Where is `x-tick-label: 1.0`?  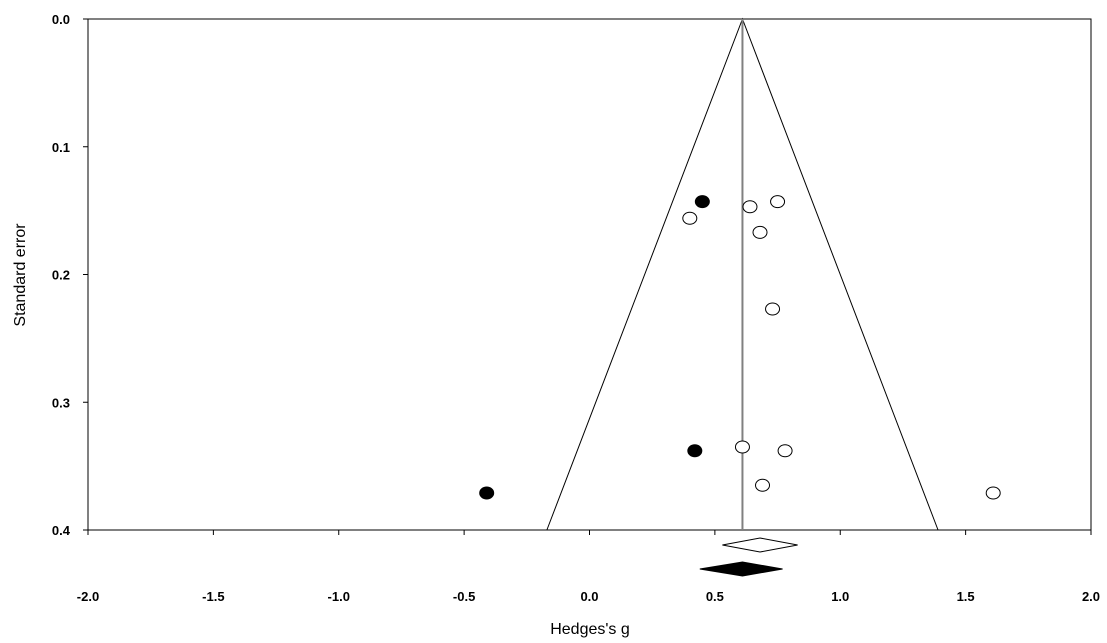 x-tick-label: 1.0 is located at coordinates (840, 596).